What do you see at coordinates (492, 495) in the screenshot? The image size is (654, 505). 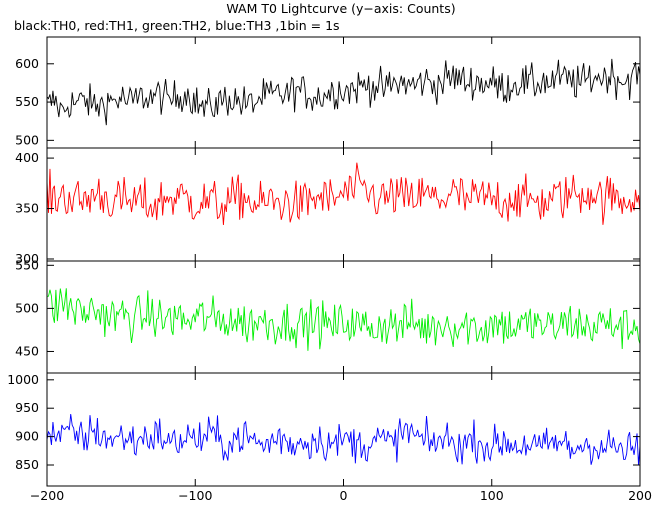 I see `x-tick-label: 100` at bounding box center [492, 495].